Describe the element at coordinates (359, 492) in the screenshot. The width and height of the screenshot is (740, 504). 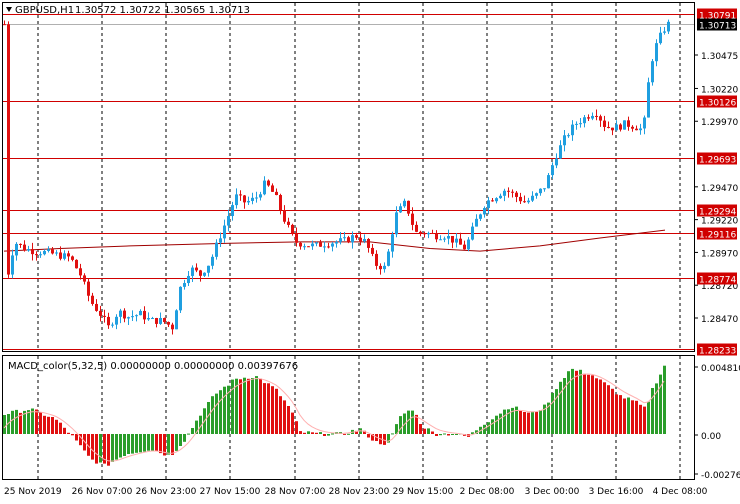
I see `time-axis-label: 28 Nov 23:00` at that location.